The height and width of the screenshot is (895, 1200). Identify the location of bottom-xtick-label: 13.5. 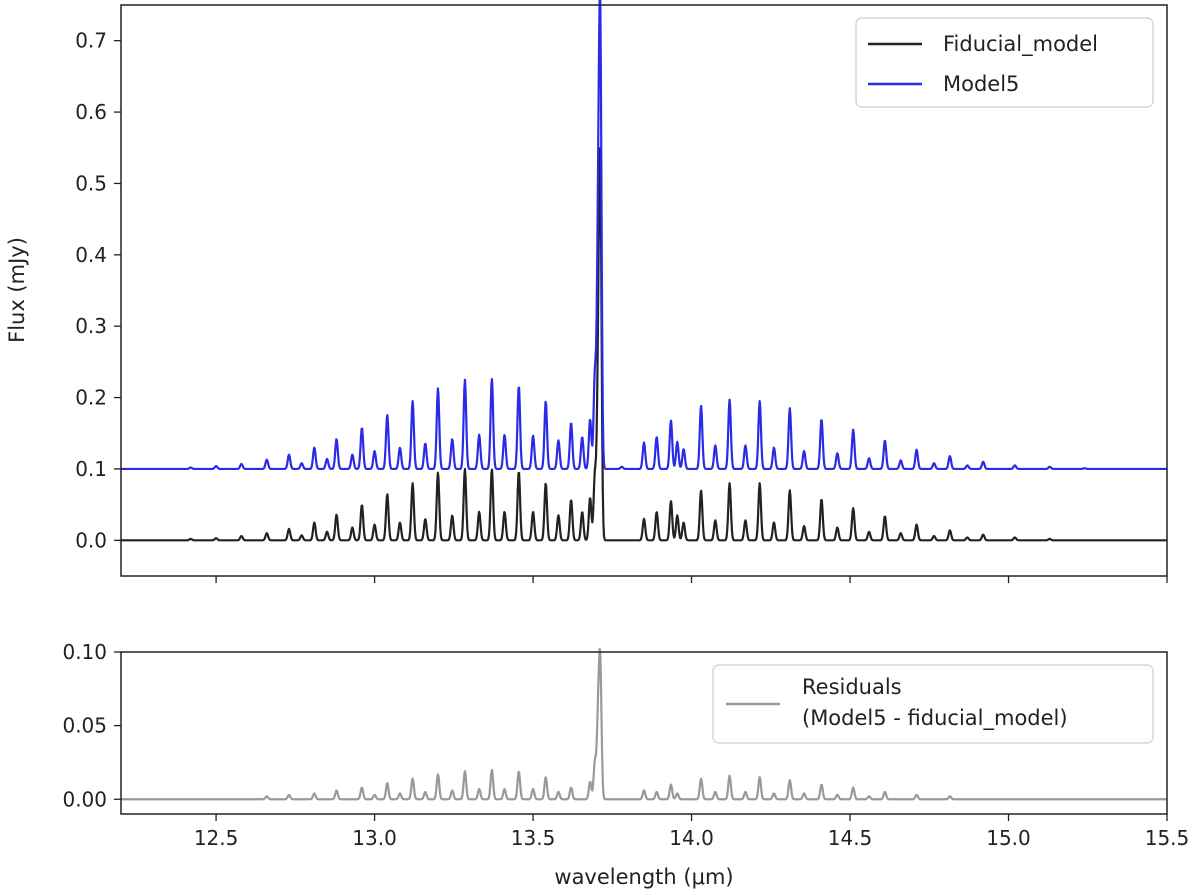
(533, 838).